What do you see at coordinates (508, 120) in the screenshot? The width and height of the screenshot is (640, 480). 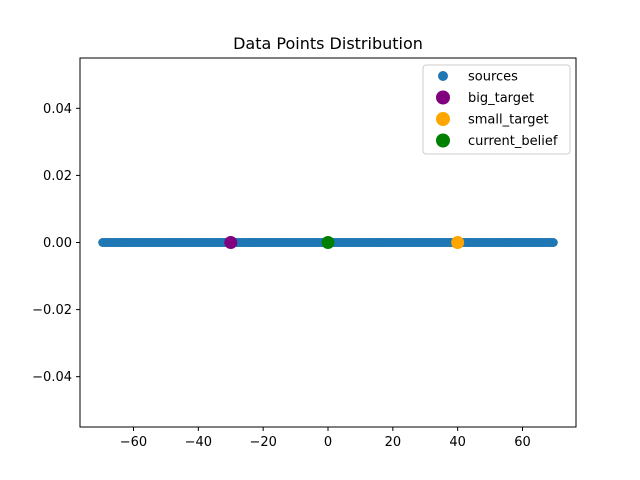 I see `legend-label-small-target: small_target` at bounding box center [508, 120].